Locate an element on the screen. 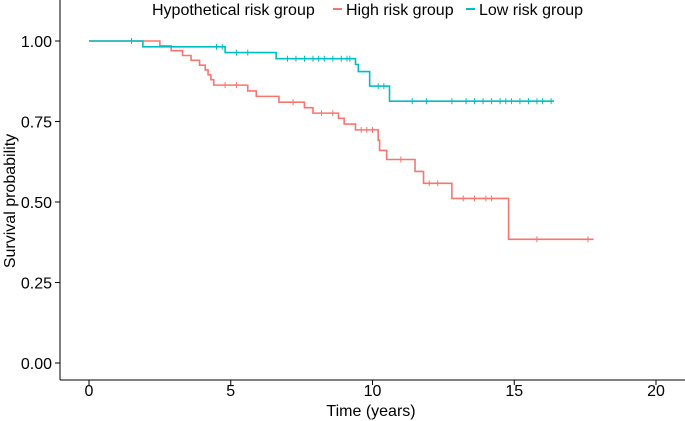 The image size is (685, 421). y-tick-label: 0.00 is located at coordinates (36, 364).